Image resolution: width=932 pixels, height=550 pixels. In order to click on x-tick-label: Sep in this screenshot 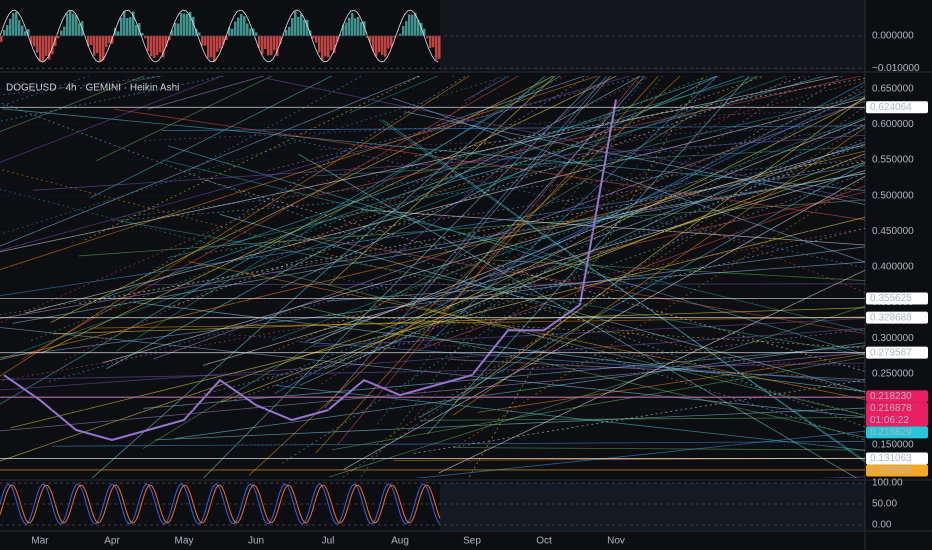, I will do `click(472, 541)`.